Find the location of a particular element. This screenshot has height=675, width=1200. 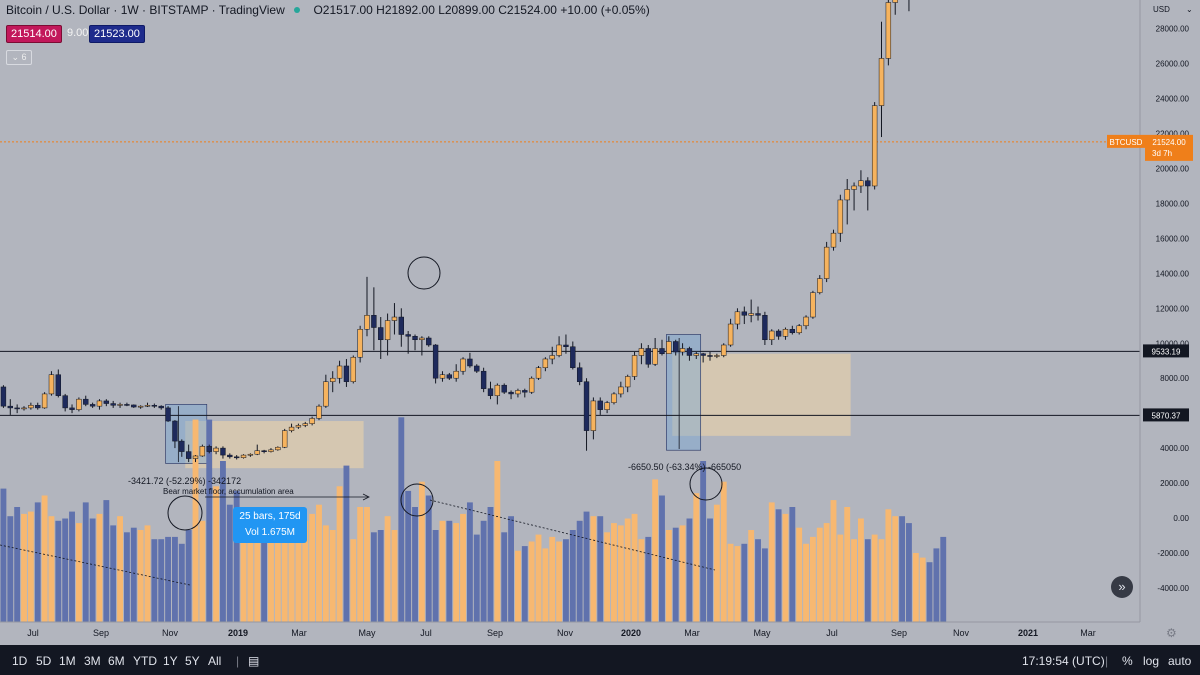

spread-value: 9.00 is located at coordinates (78, 33).